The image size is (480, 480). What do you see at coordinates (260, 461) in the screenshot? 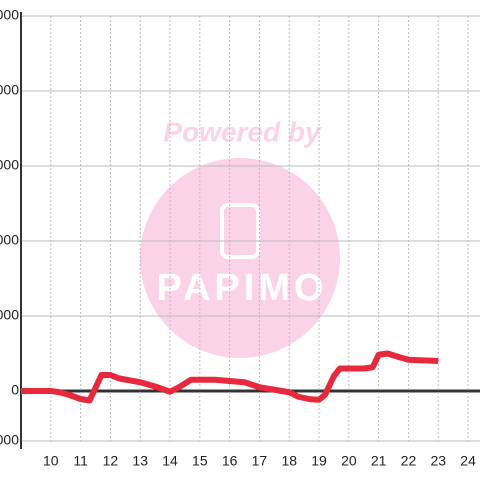
I see `x-tick-label: 17` at bounding box center [260, 461].